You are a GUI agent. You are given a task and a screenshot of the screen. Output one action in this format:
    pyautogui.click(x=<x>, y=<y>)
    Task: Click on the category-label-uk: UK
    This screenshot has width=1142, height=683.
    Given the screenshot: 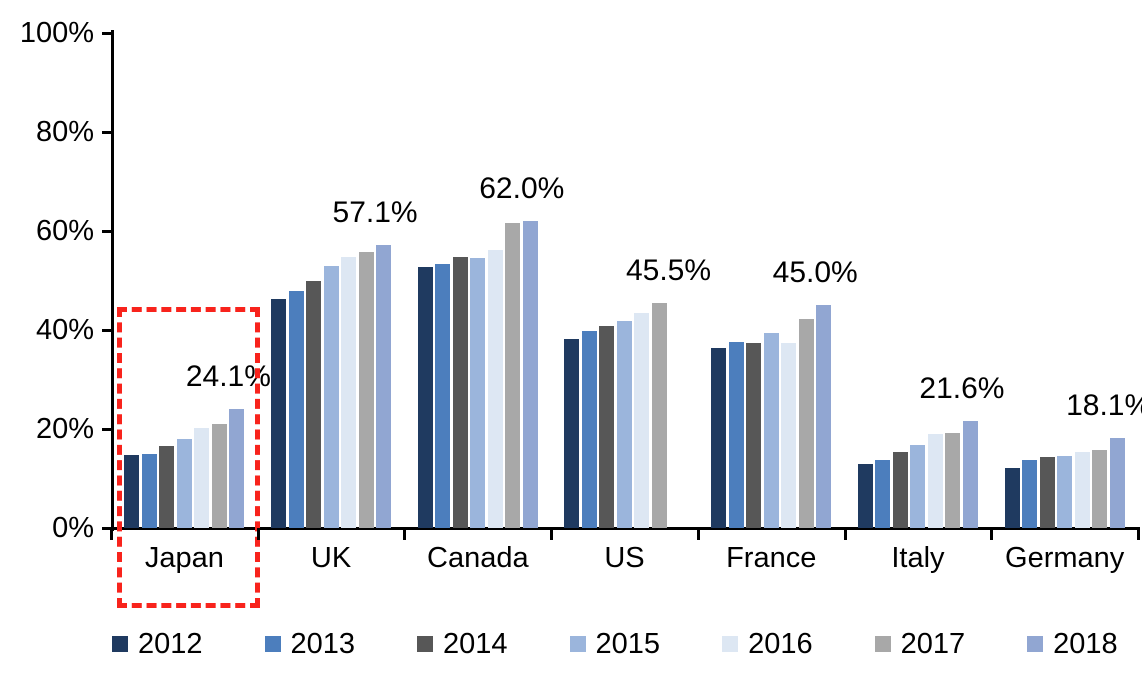 What is the action you would take?
    pyautogui.click(x=331, y=558)
    